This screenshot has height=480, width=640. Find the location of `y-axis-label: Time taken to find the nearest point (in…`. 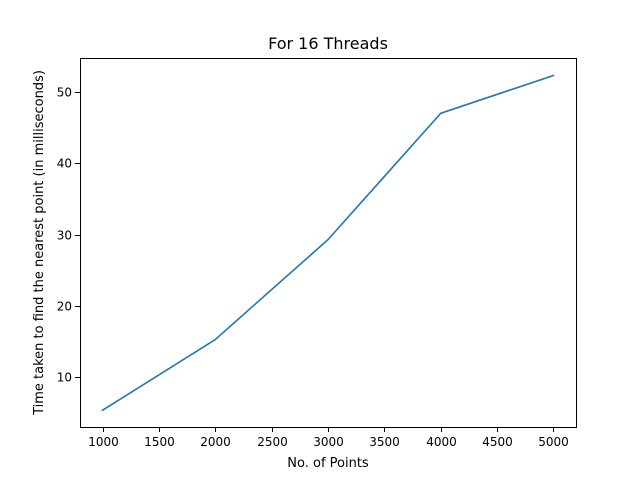

y-axis-label: Time taken to find the nearest point (in… is located at coordinates (39, 243).